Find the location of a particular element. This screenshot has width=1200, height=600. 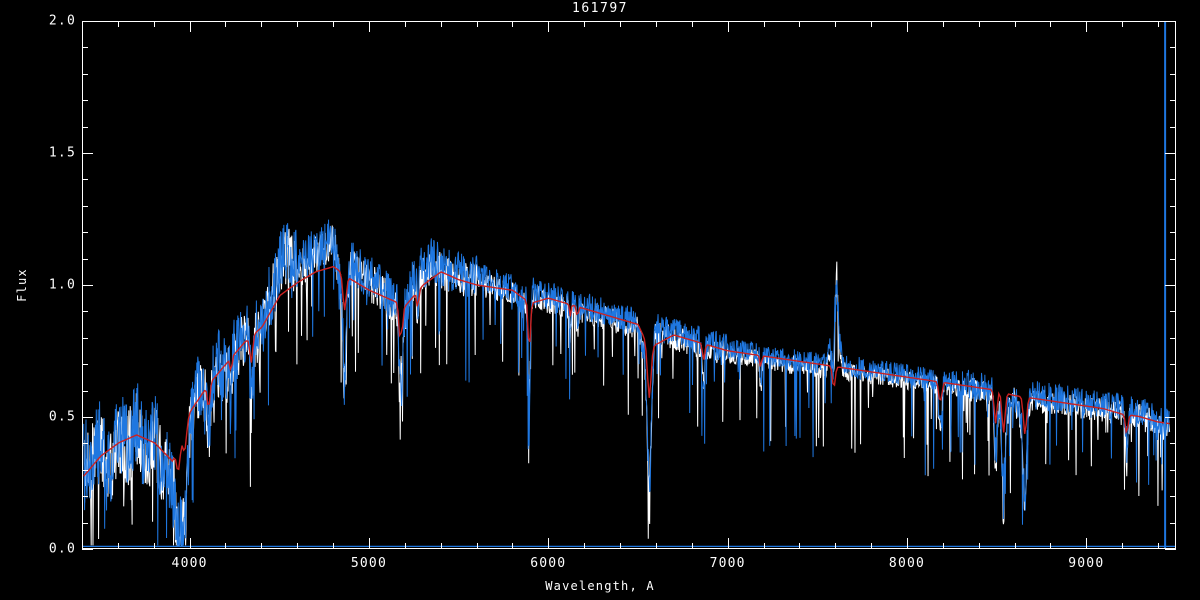

x-tick-label: 4000 is located at coordinates (189, 563).